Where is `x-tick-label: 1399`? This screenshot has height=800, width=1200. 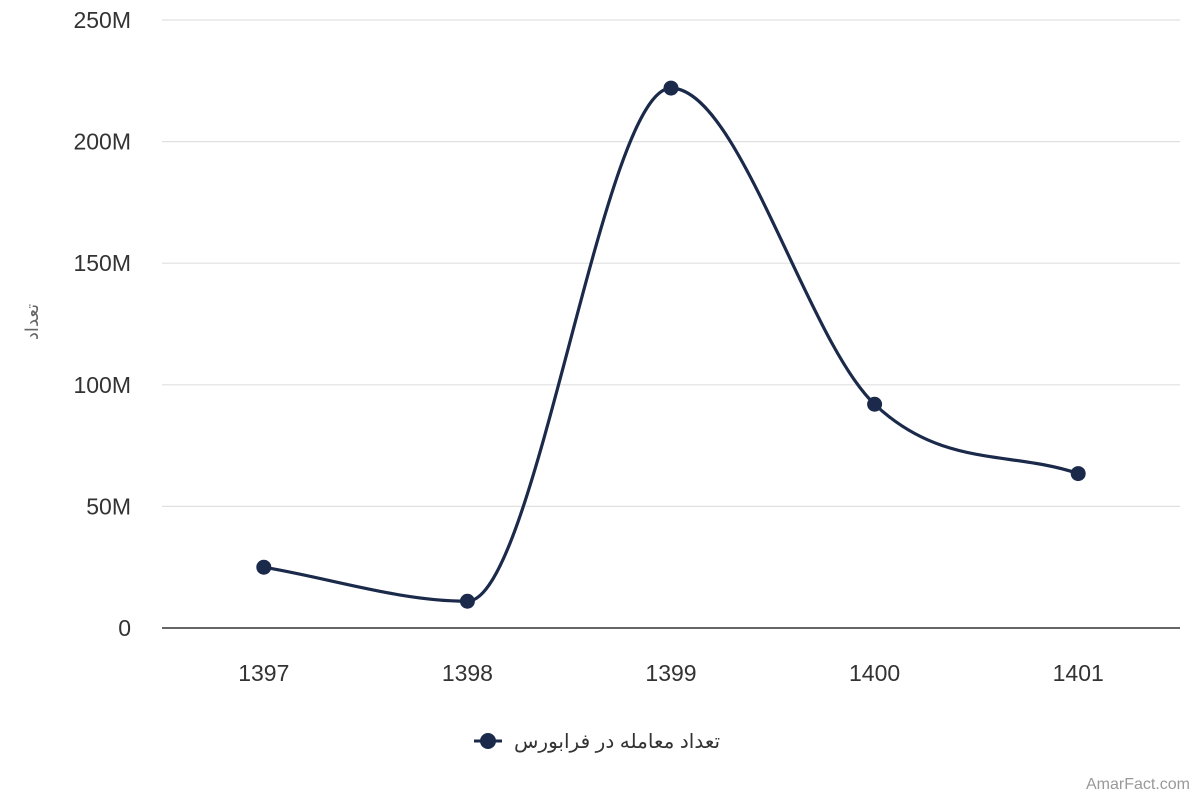 x-tick-label: 1399 is located at coordinates (670, 673).